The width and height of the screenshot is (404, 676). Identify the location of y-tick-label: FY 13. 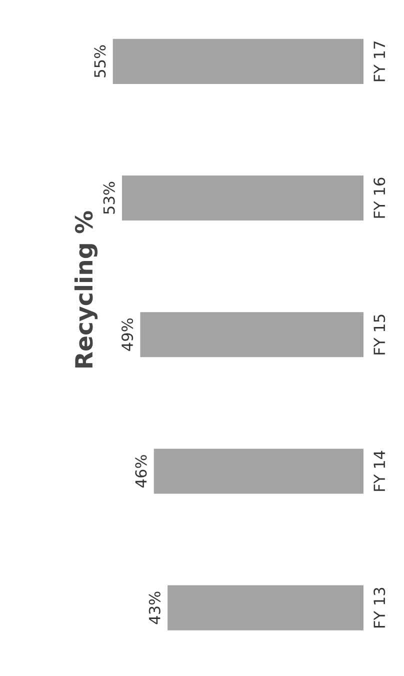
(380, 608).